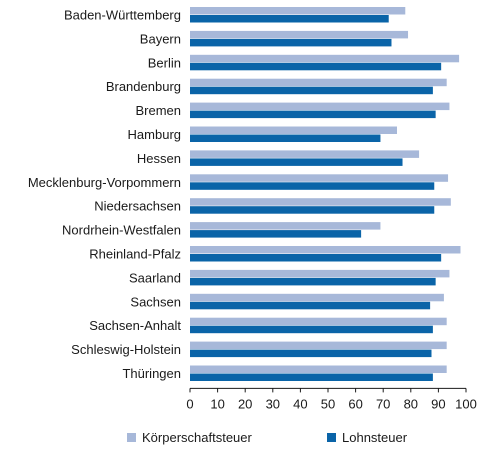  What do you see at coordinates (299, 34) in the screenshot?
I see `bar-korperschaftsteuer-bayern` at bounding box center [299, 34].